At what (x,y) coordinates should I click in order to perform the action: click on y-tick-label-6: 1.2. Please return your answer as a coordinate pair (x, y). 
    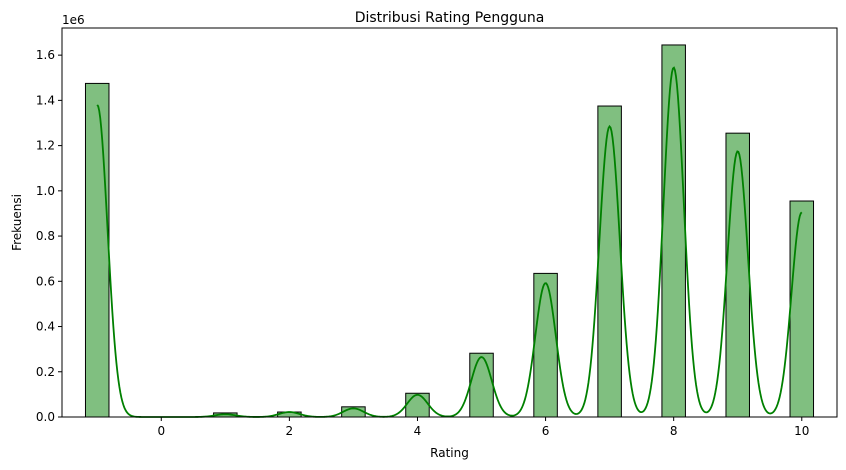
    Looking at the image, I should click on (45, 146).